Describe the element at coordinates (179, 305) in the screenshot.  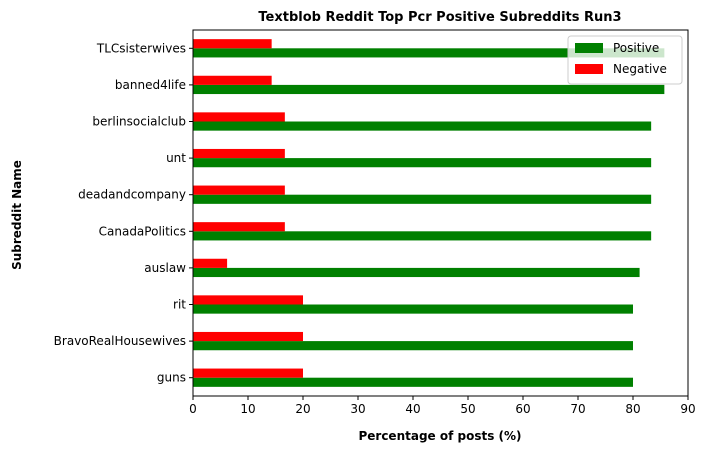
I see `y-tick-label: rit` at that location.